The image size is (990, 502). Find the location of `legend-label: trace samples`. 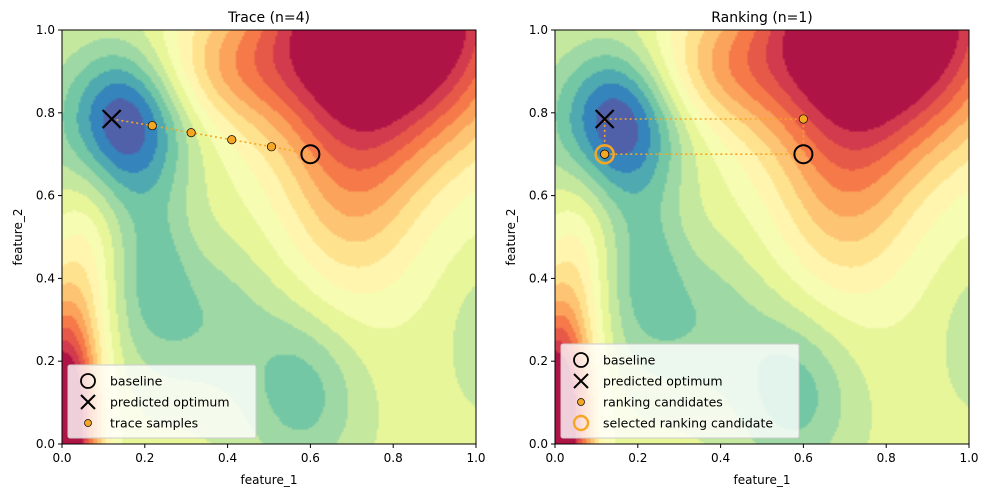

legend-label: trace samples is located at coordinates (154, 423).